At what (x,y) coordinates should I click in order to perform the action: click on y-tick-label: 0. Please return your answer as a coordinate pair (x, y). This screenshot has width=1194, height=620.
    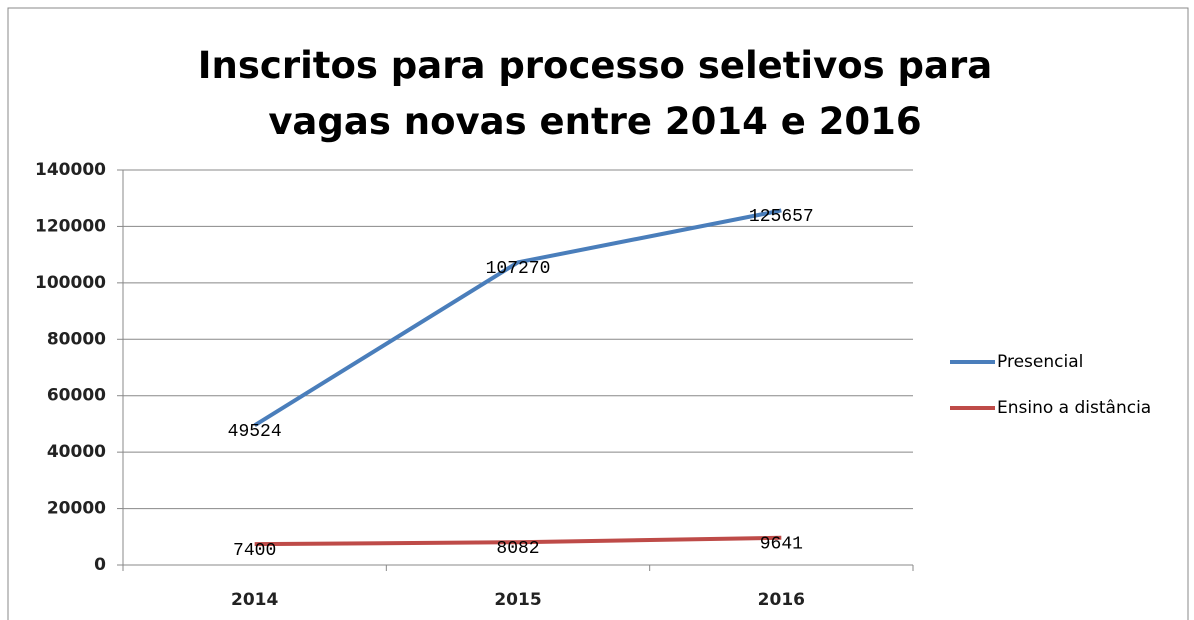
    Looking at the image, I should click on (100, 565).